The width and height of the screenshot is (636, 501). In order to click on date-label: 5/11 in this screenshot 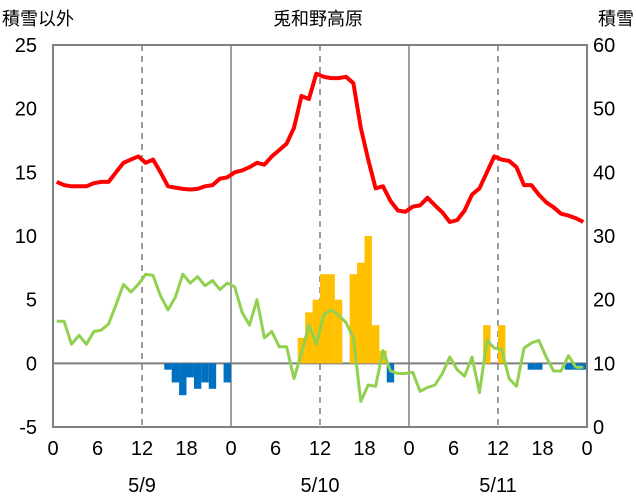, I will do `click(497, 486)`.